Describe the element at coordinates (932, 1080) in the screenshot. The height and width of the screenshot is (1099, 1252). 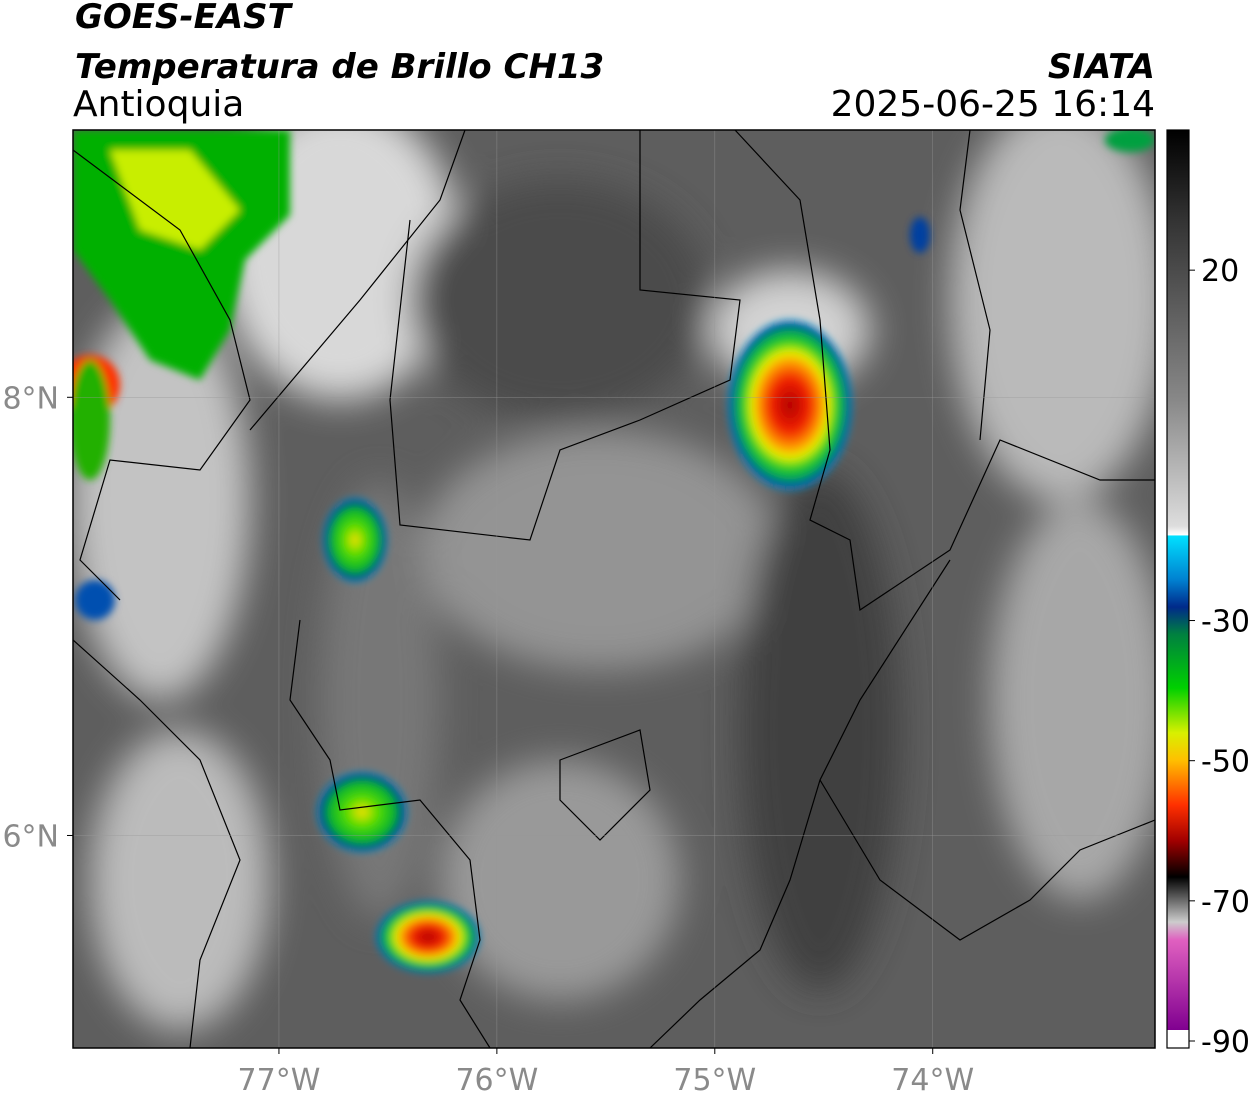
I see `x-tick-label: 74°W` at that location.